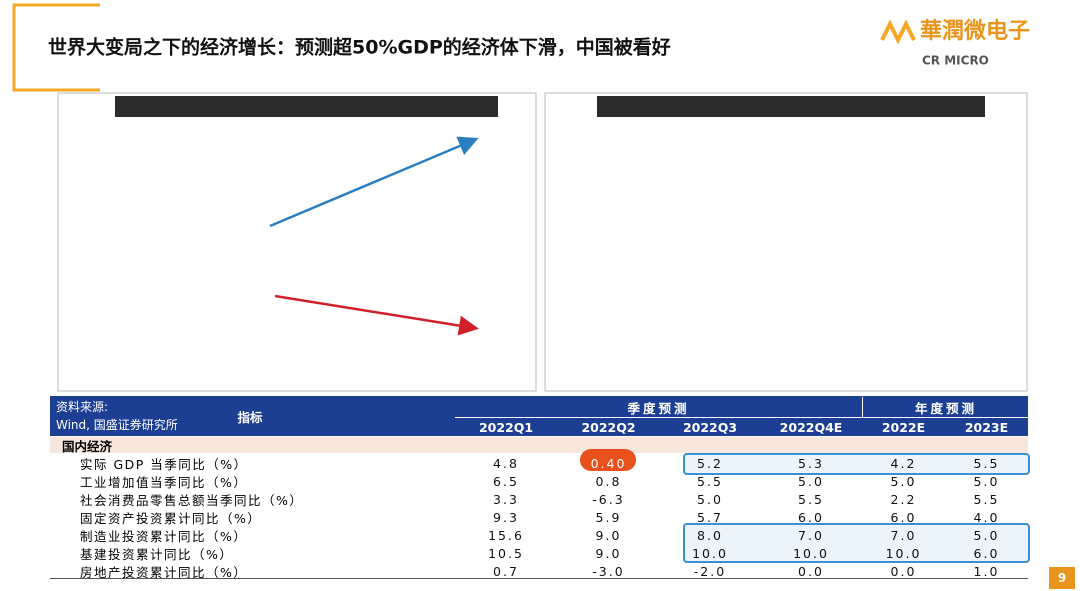 The height and width of the screenshot is (591, 1080). Describe the element at coordinates (710, 517) in the screenshot. I see `cell: 5.7` at that location.